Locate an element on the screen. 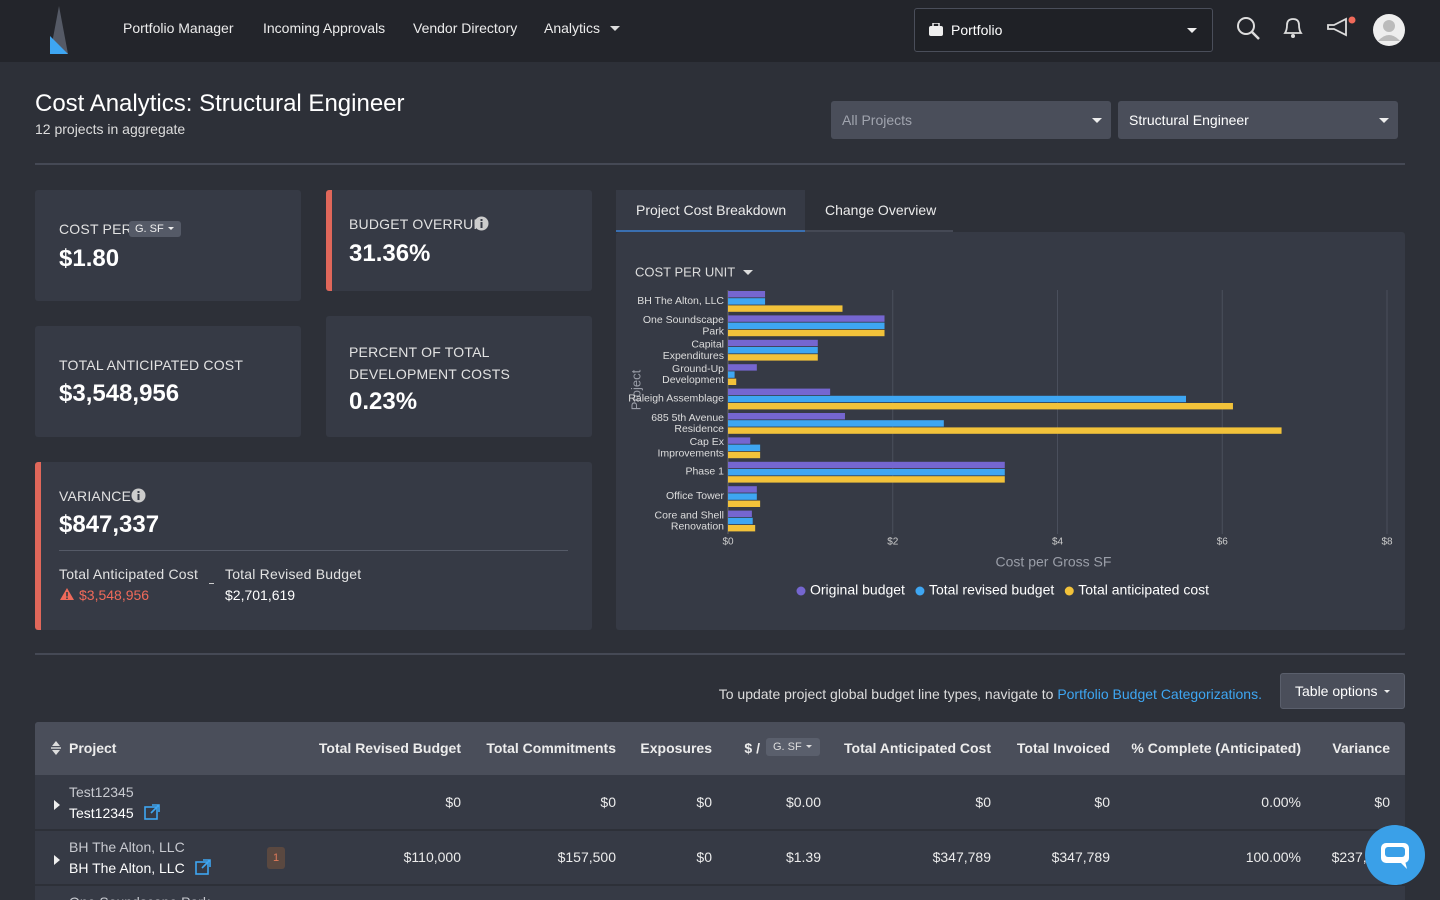 The width and height of the screenshot is (1440, 900). column-header: Total Commitments is located at coordinates (551, 748).